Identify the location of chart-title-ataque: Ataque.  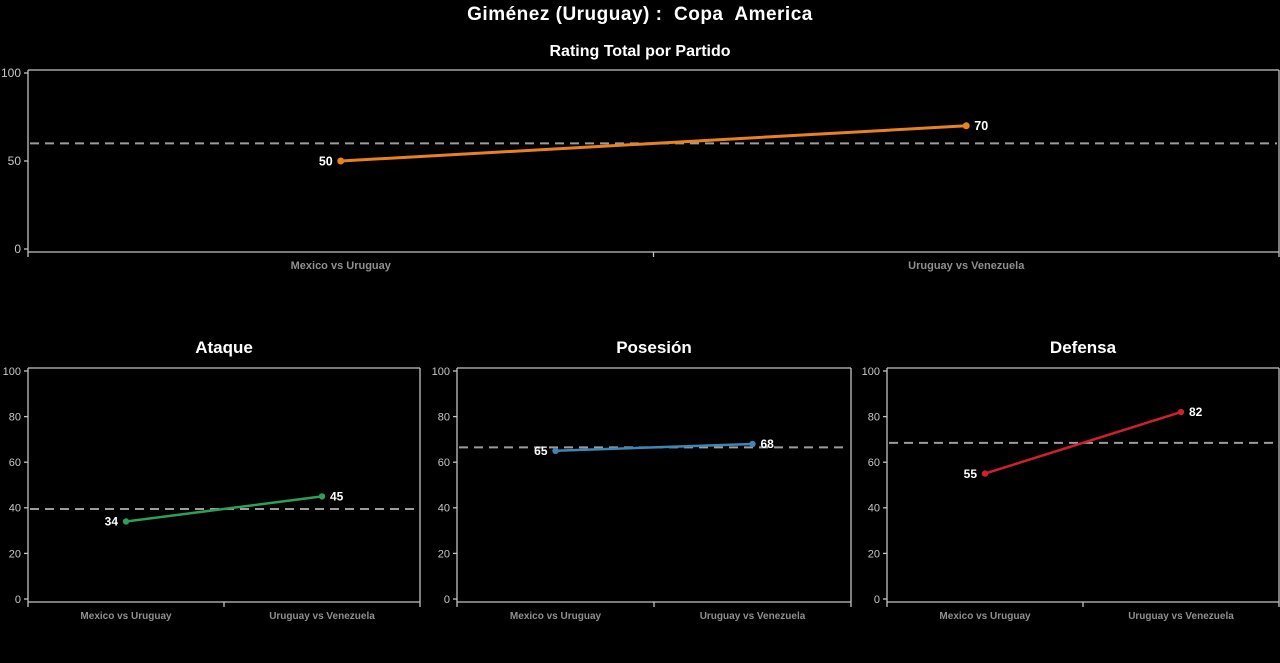
(224, 347).